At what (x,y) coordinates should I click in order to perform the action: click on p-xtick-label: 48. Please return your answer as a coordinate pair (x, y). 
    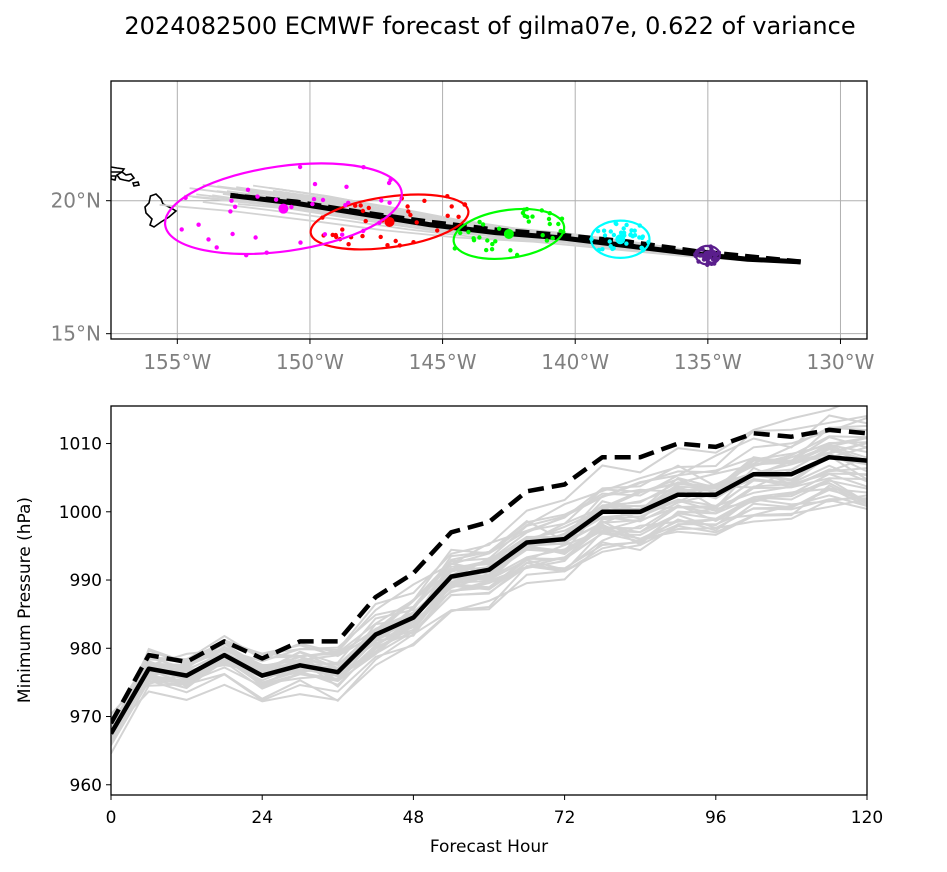
    Looking at the image, I should click on (414, 818).